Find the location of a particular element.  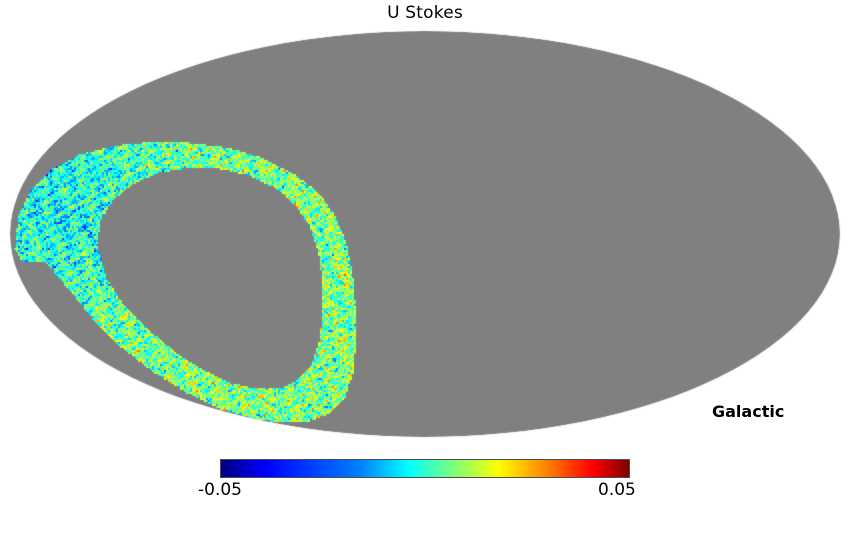

colorbar-min-label: -0.05 is located at coordinates (220, 490).